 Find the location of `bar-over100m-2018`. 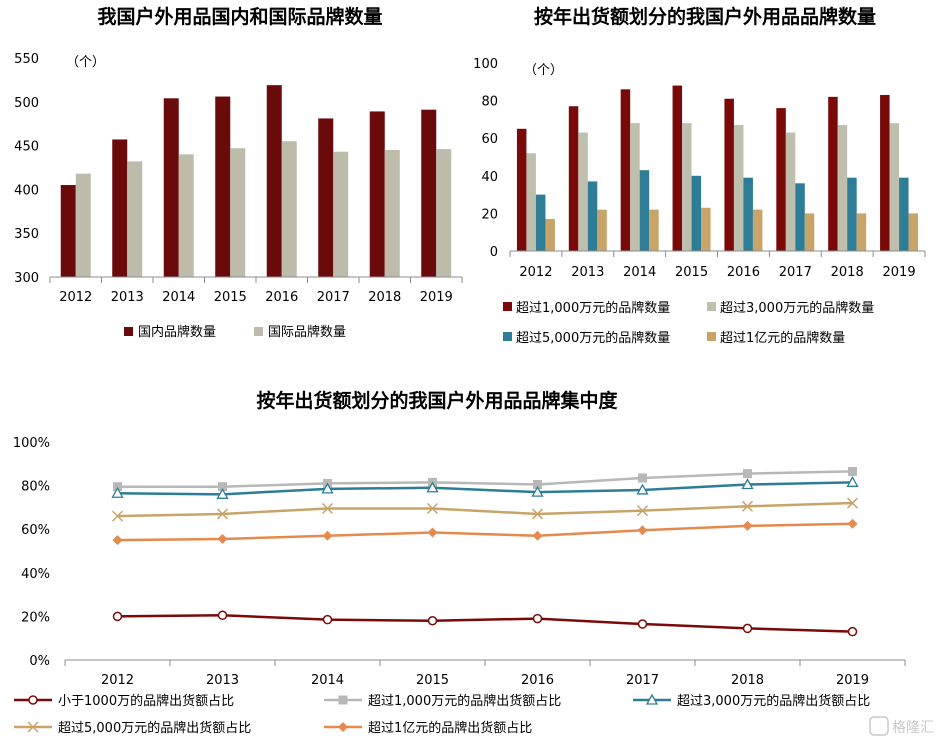

bar-over100m-2018 is located at coordinates (861, 232).